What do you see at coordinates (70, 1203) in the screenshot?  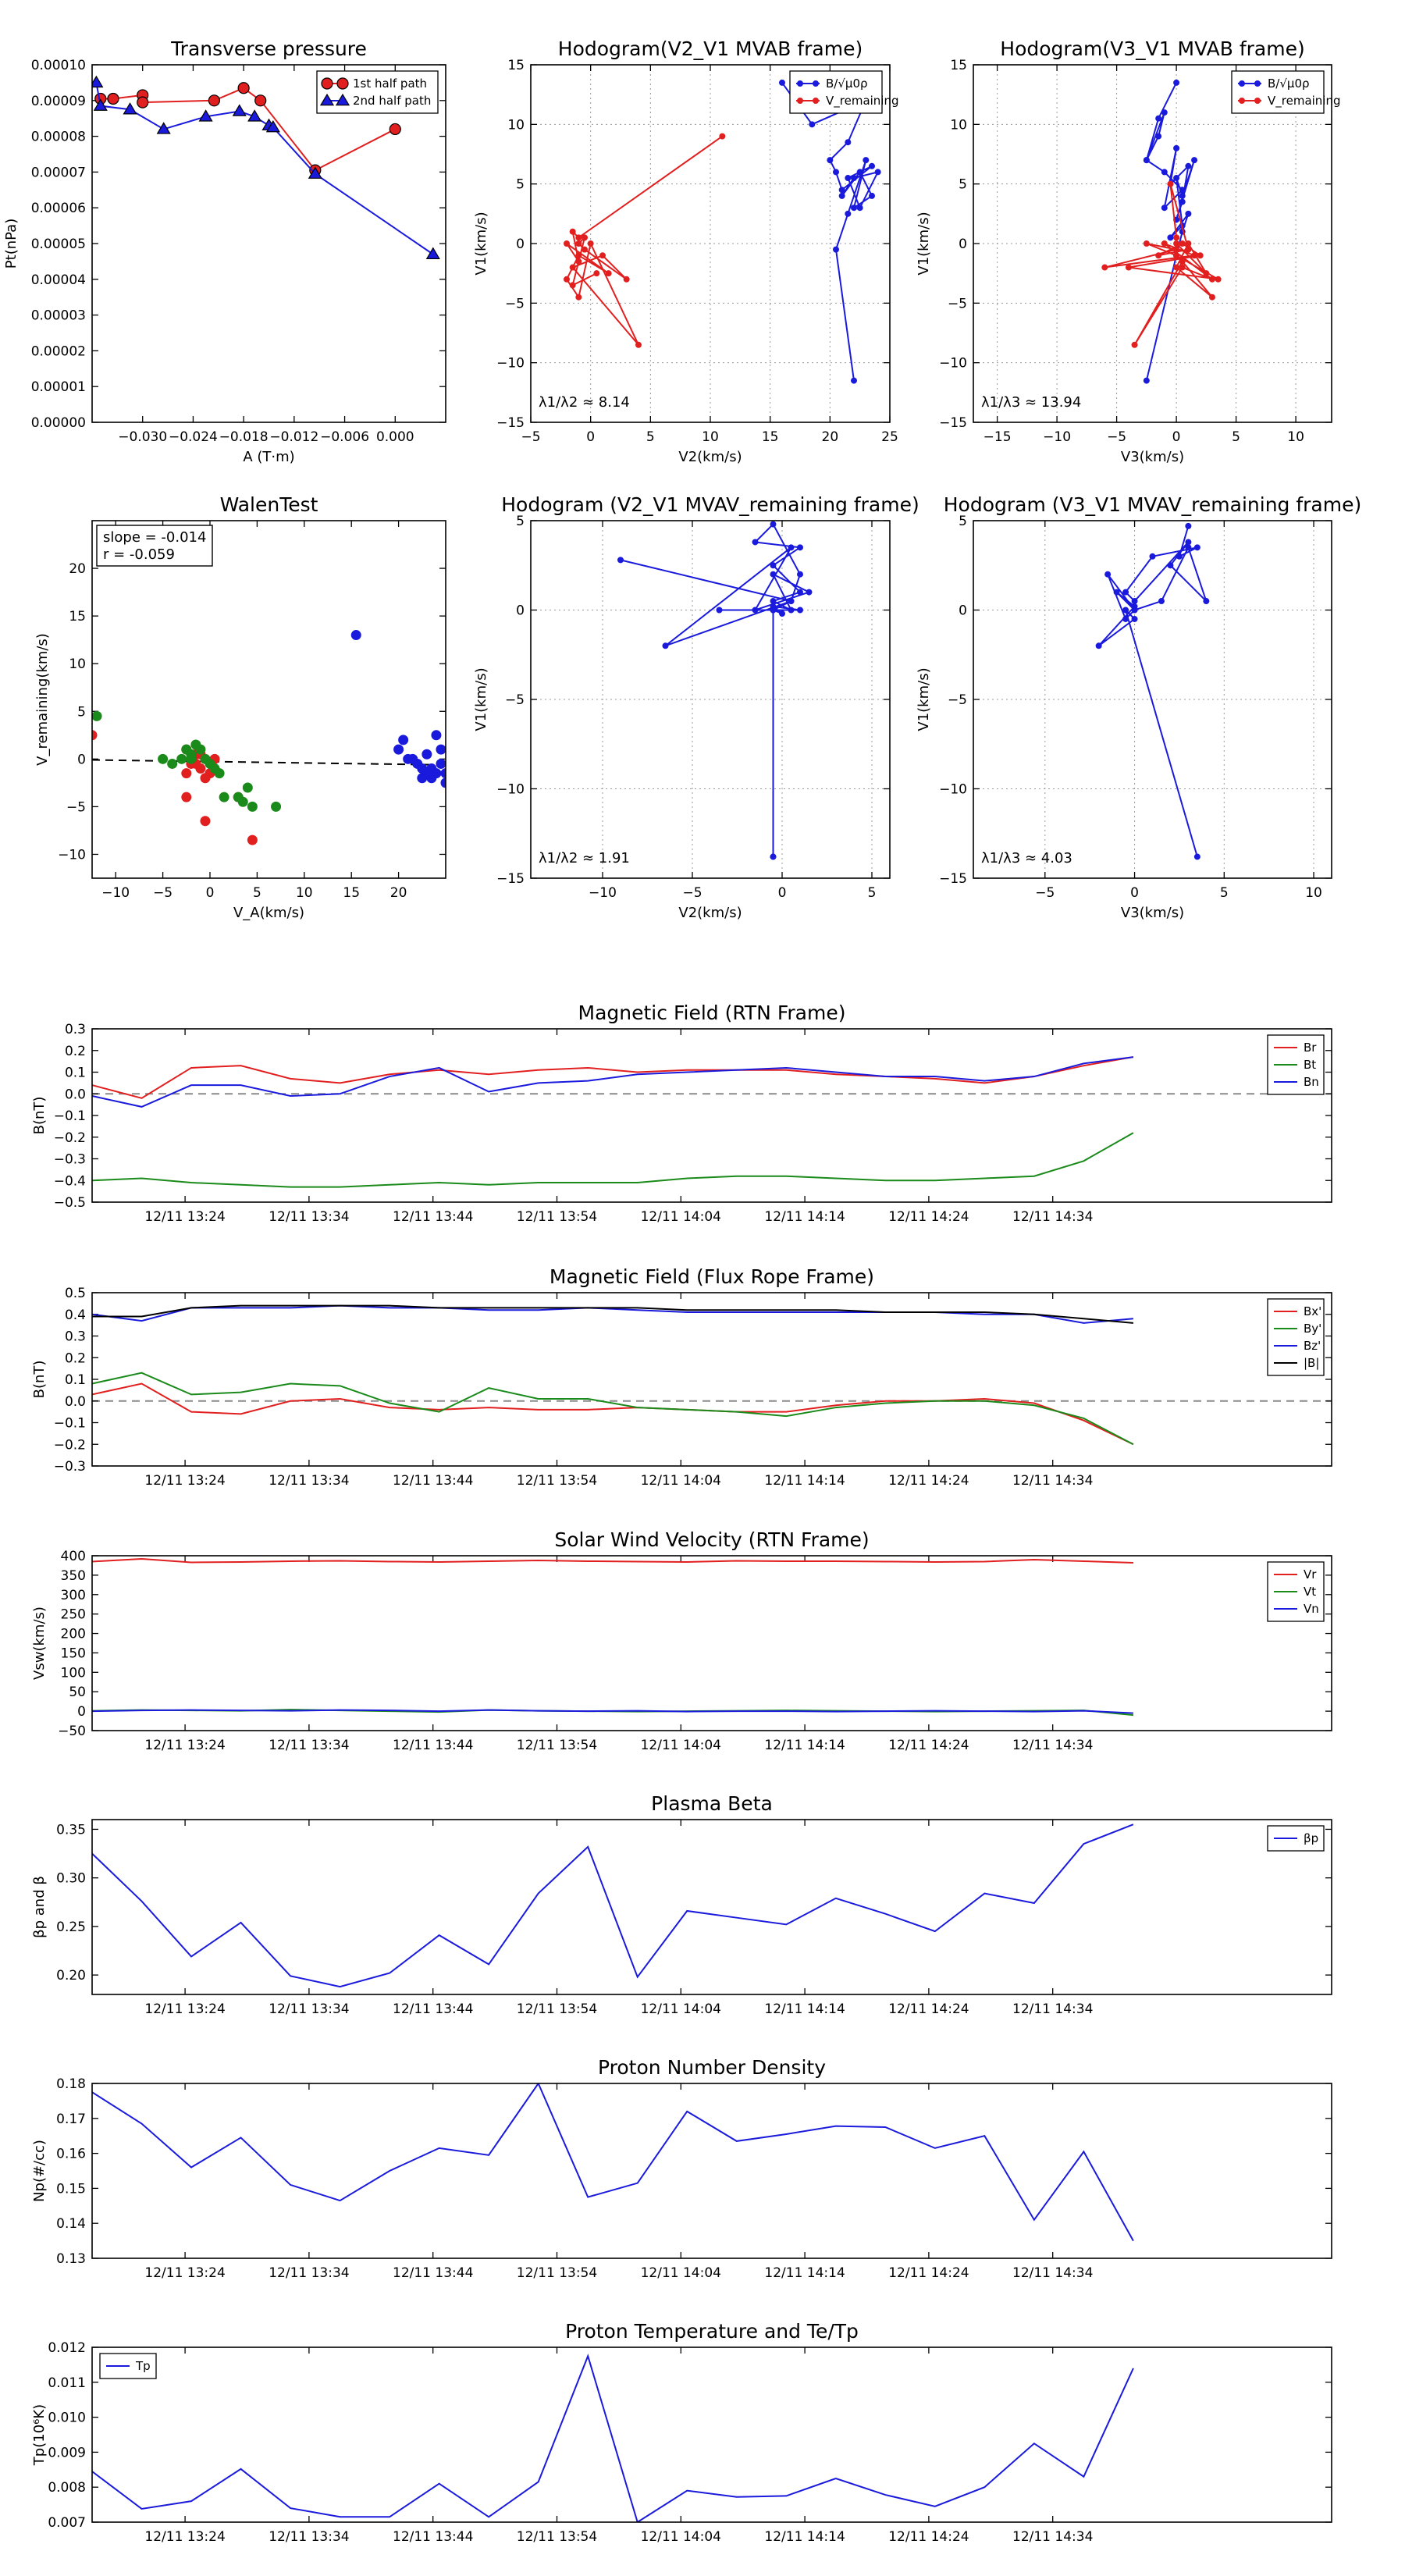 I see `y-tick-label: −0.5` at bounding box center [70, 1203].